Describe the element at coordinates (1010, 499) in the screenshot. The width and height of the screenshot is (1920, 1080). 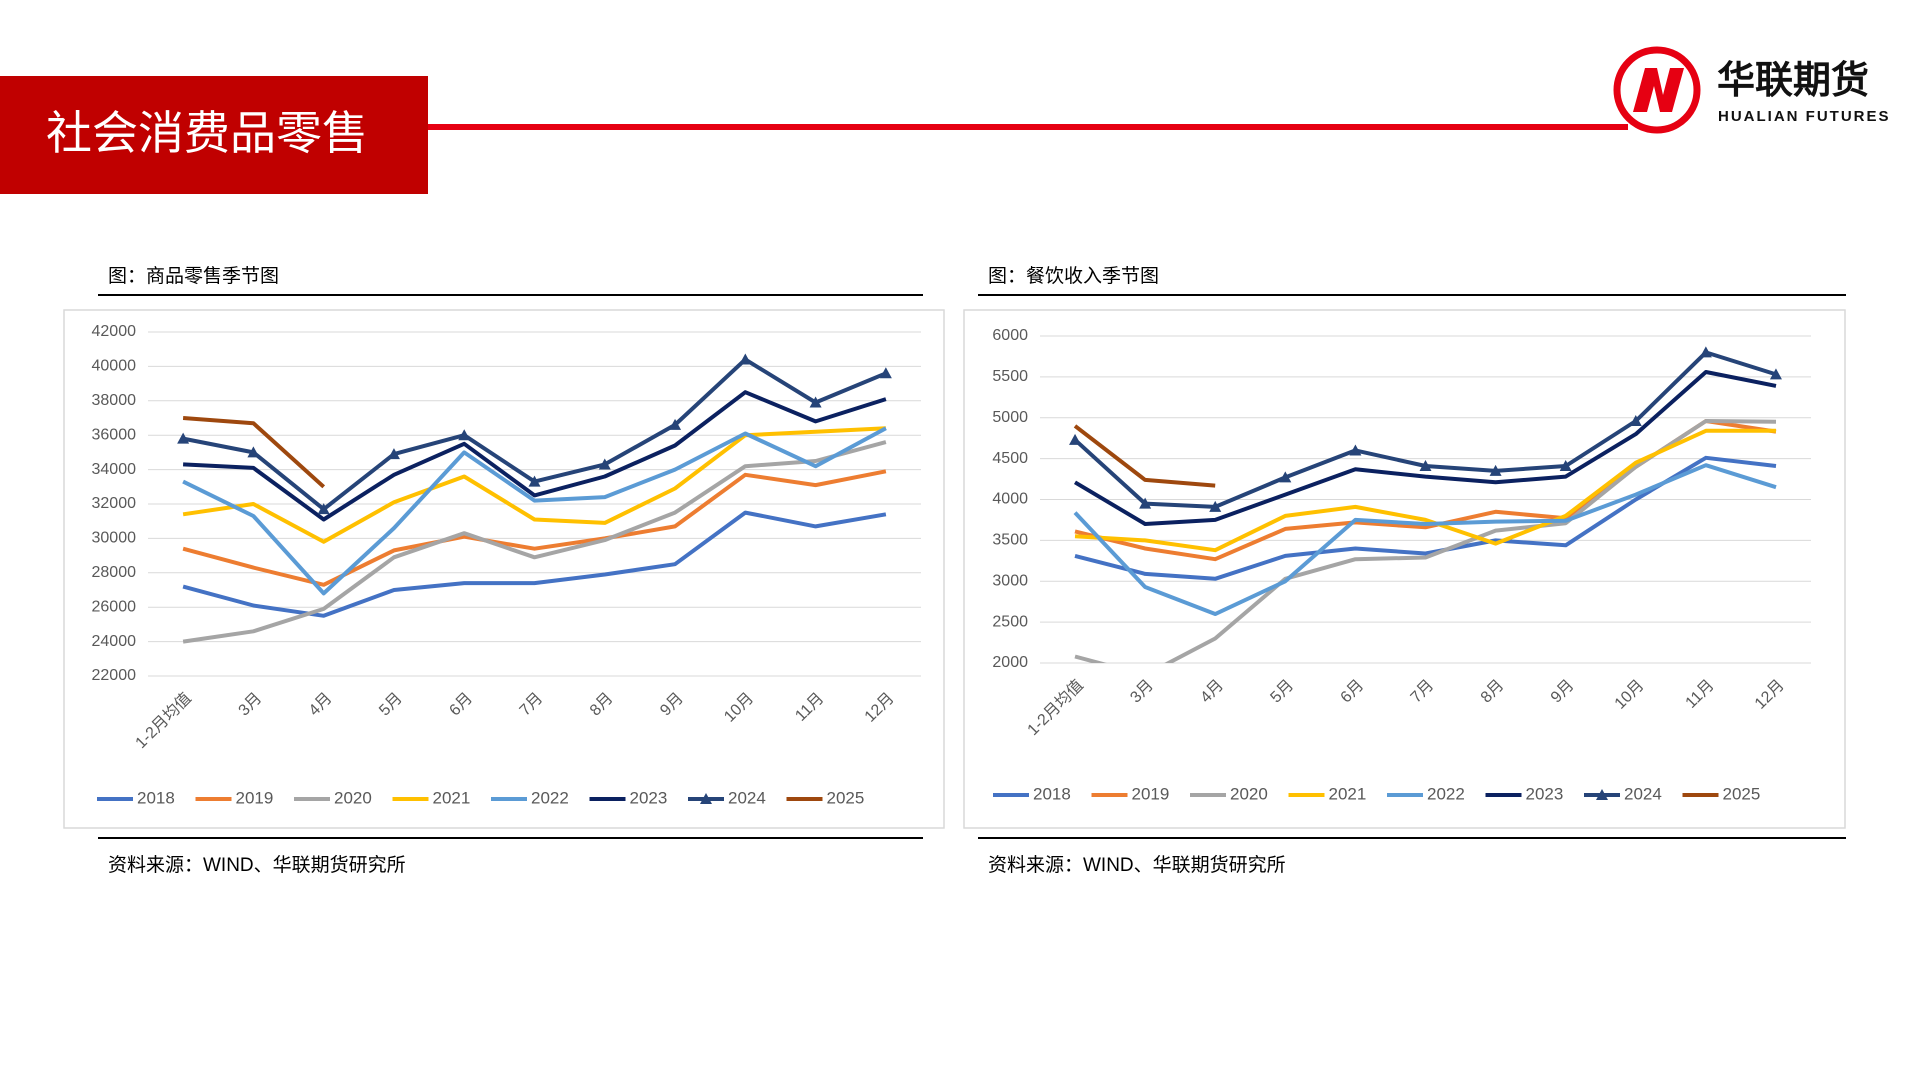
I see `y-tick-label: 4000` at that location.